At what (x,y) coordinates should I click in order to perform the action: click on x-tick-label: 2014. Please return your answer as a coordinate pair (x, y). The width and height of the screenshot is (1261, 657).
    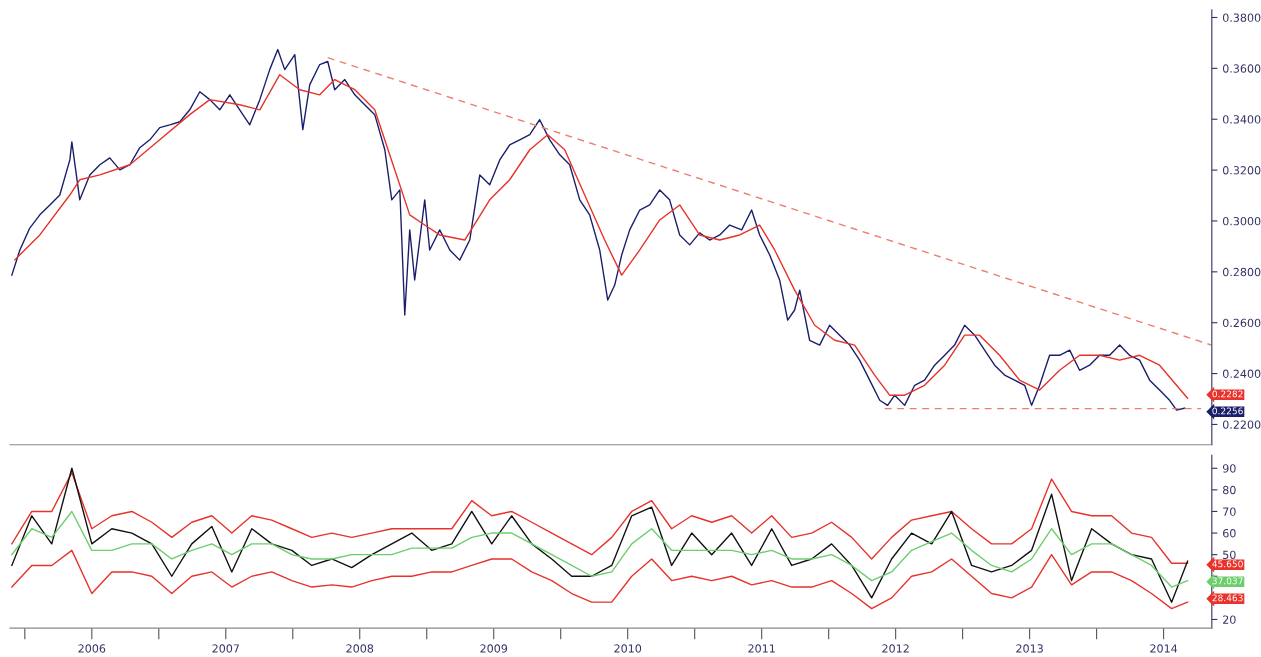
    Looking at the image, I should click on (1164, 648).